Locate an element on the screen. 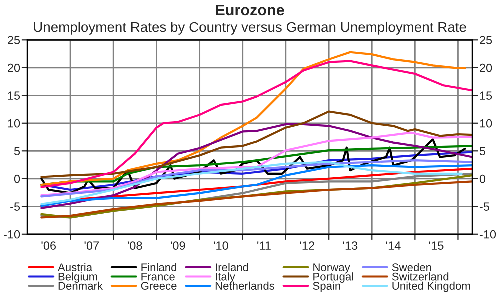 The height and width of the screenshot is (293, 500). x-tick-label: '14 is located at coordinates (393, 246).